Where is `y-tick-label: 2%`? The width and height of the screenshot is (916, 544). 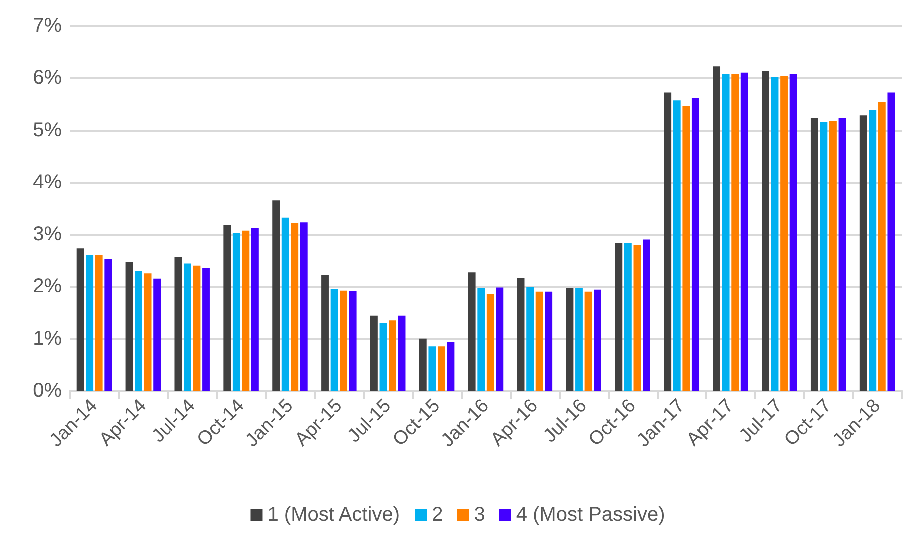
y-tick-label: 2% is located at coordinates (47, 287).